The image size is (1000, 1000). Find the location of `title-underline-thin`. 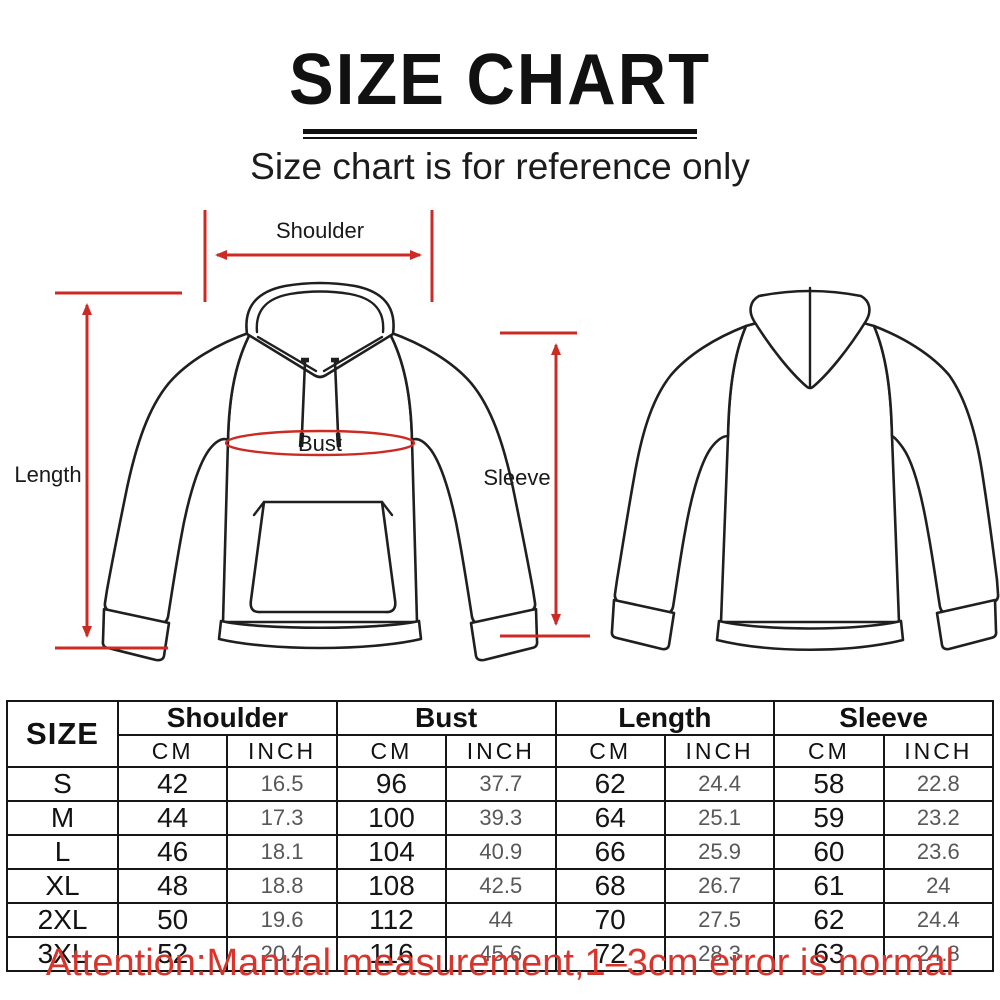

title-underline-thin is located at coordinates (500, 138).